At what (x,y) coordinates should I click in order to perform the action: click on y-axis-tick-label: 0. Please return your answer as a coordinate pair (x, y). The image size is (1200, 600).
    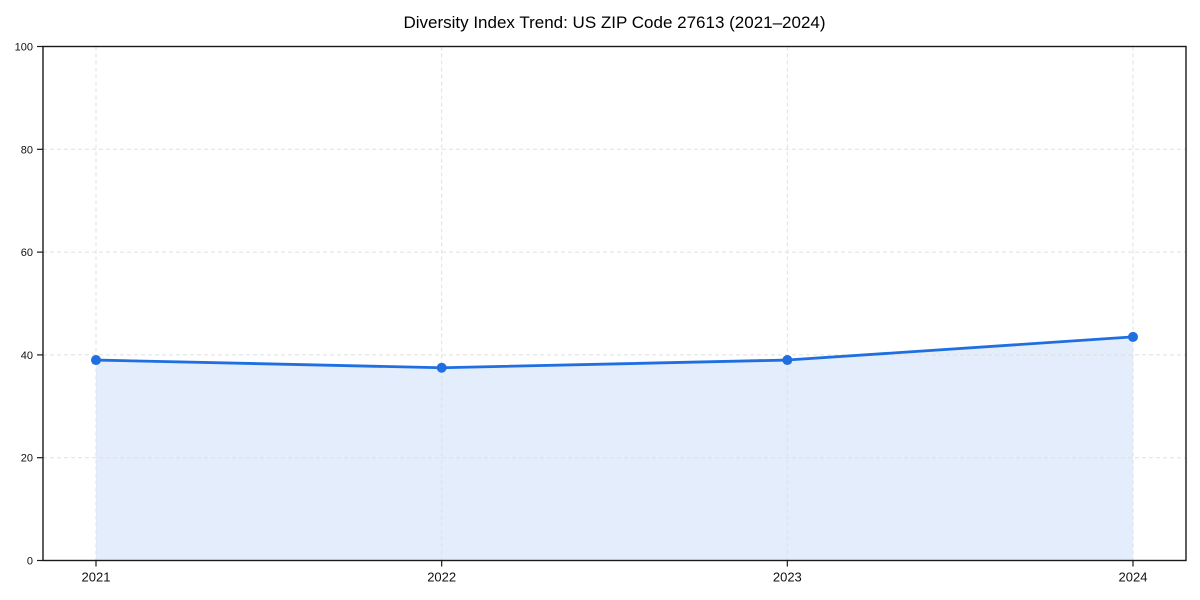
    Looking at the image, I should click on (30, 562).